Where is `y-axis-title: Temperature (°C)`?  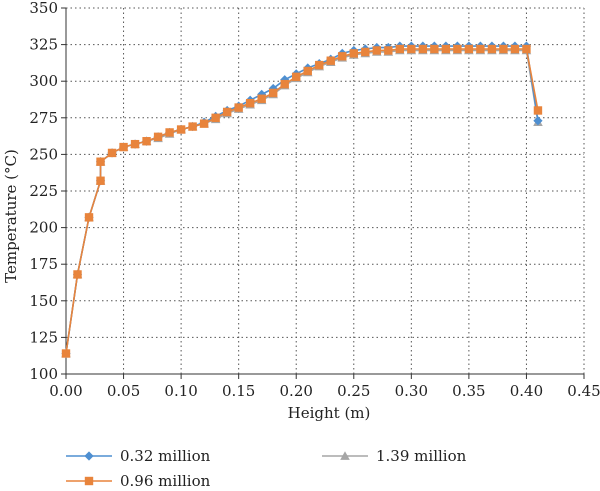 y-axis-title: Temperature (°C) is located at coordinates (11, 216).